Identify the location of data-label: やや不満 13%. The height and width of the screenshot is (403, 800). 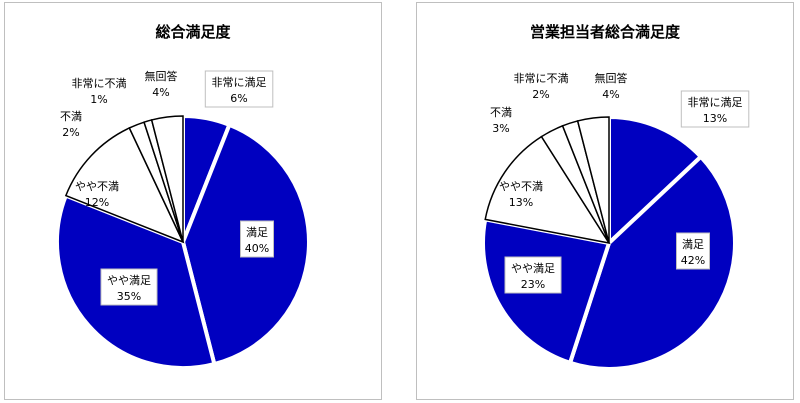
(521, 194).